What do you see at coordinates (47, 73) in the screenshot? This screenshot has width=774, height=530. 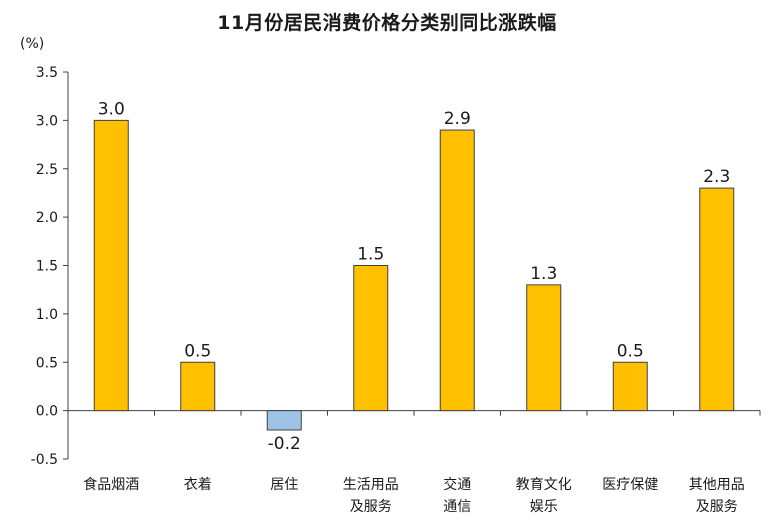 I see `y-tick-label: 3.5` at bounding box center [47, 73].